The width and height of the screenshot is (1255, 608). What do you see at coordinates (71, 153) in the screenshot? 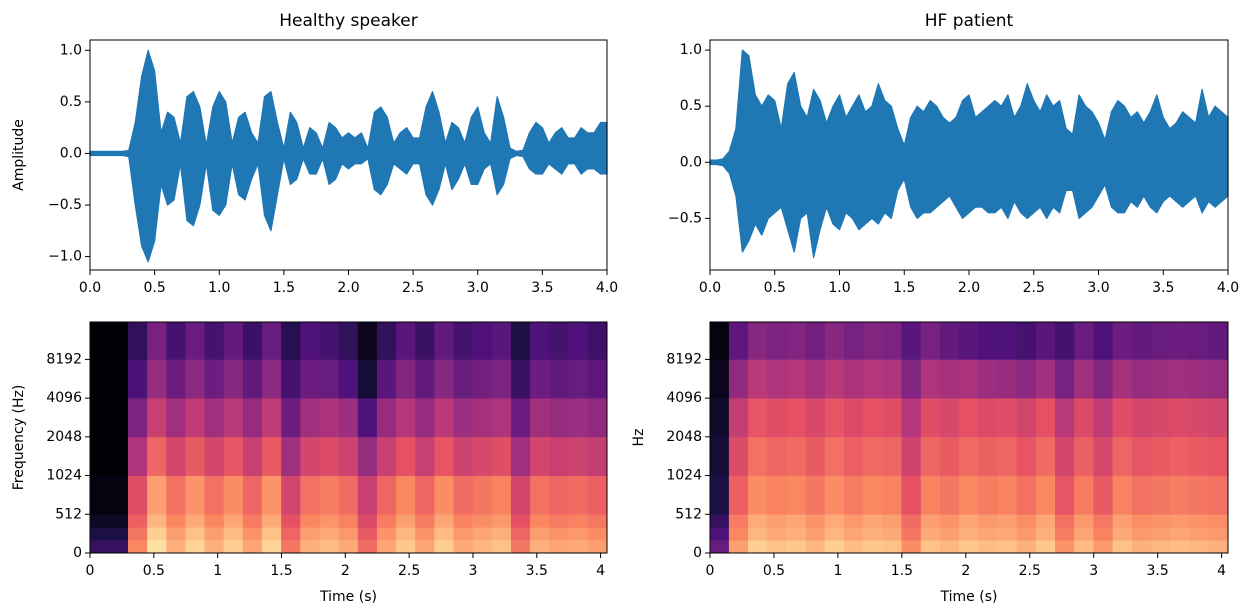
I see `y-tick-label: 0.0` at bounding box center [71, 153].